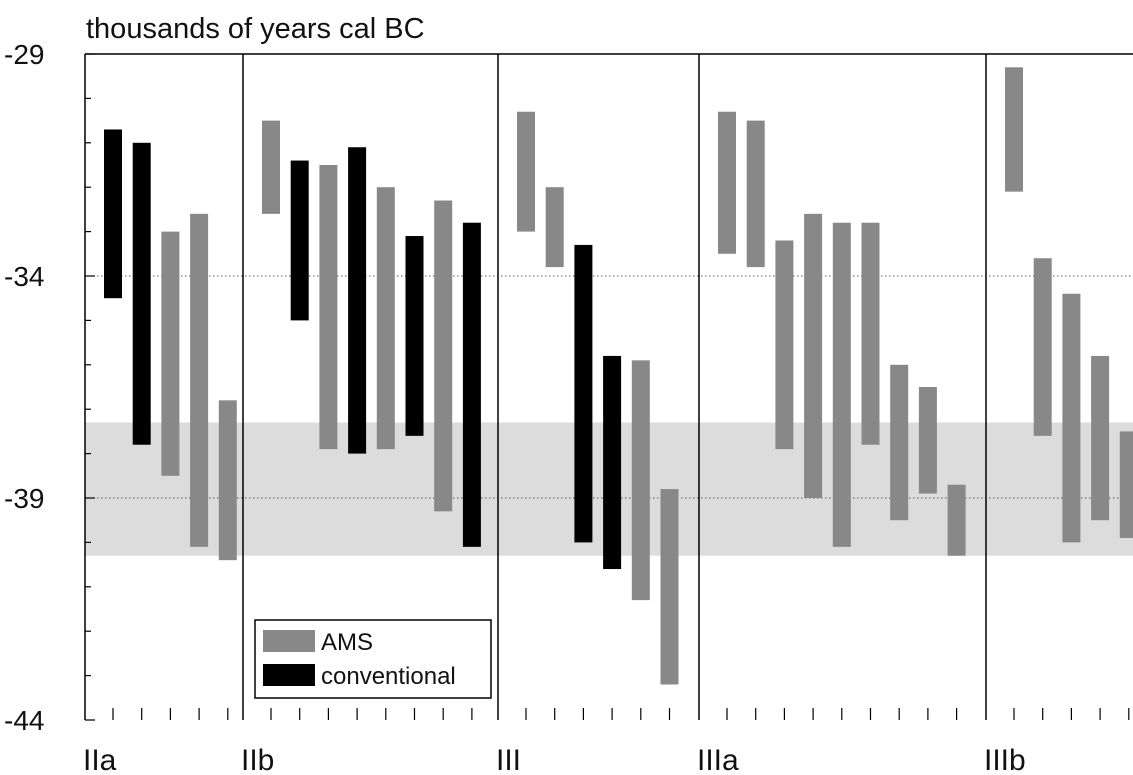 The image size is (1133, 775). Describe the element at coordinates (289, 641) in the screenshot. I see `legend-swatch-ams` at that location.